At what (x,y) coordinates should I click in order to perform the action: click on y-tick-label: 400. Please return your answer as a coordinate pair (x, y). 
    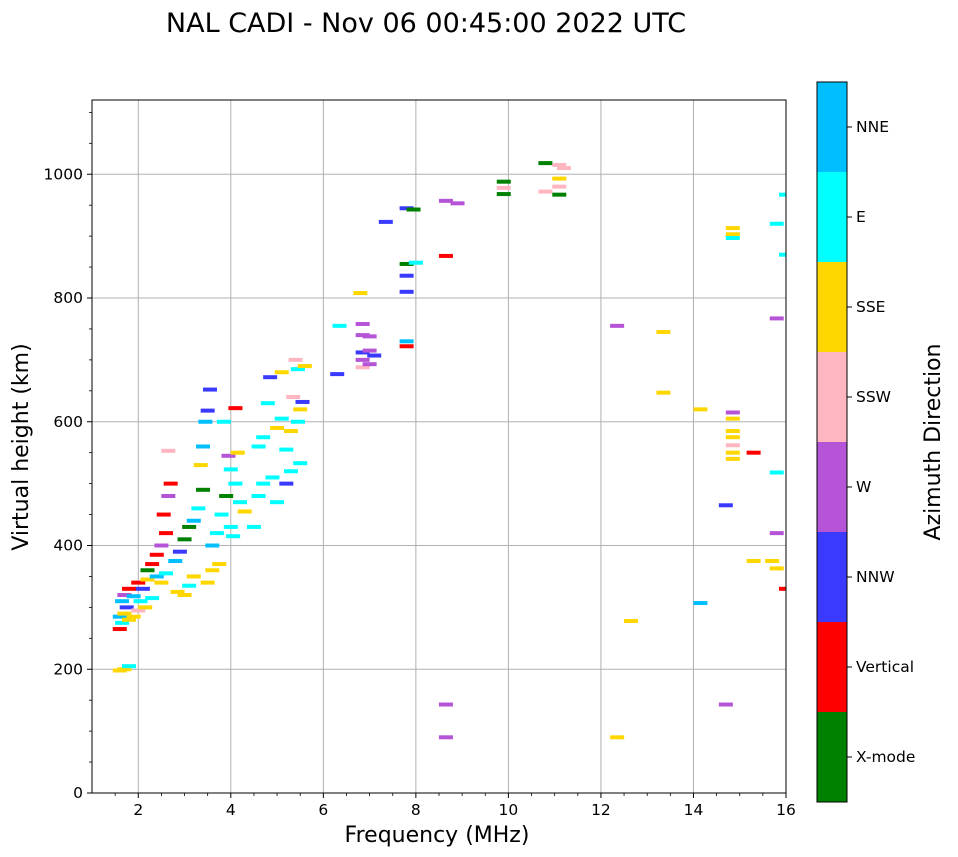
    Looking at the image, I should click on (68, 546).